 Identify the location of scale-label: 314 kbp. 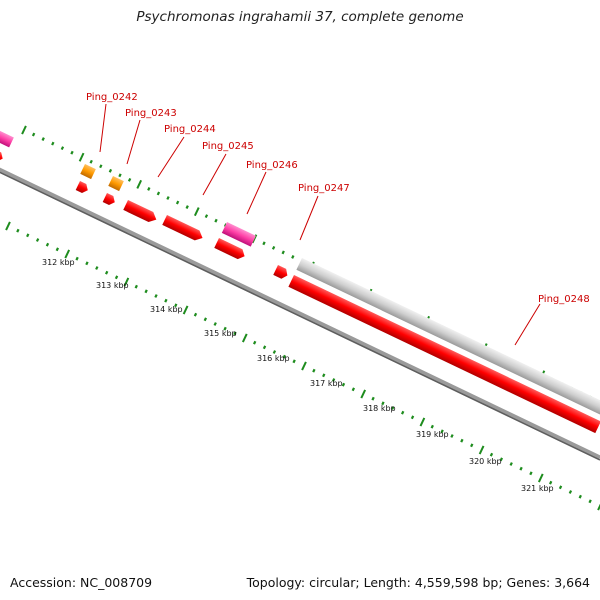
(166, 309).